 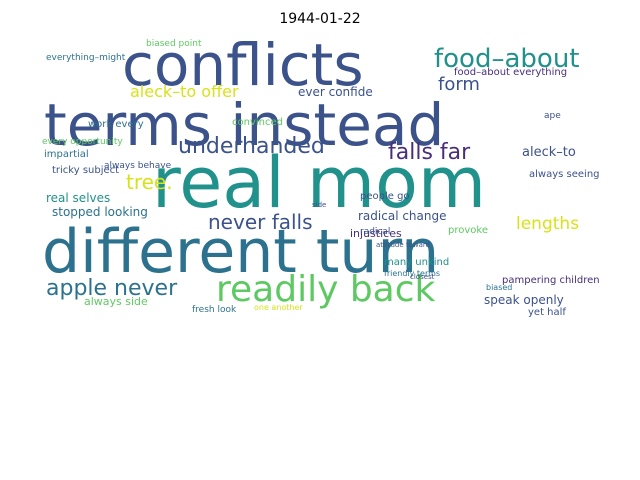 I want to click on cloud-word: biased point, so click(x=174, y=44).